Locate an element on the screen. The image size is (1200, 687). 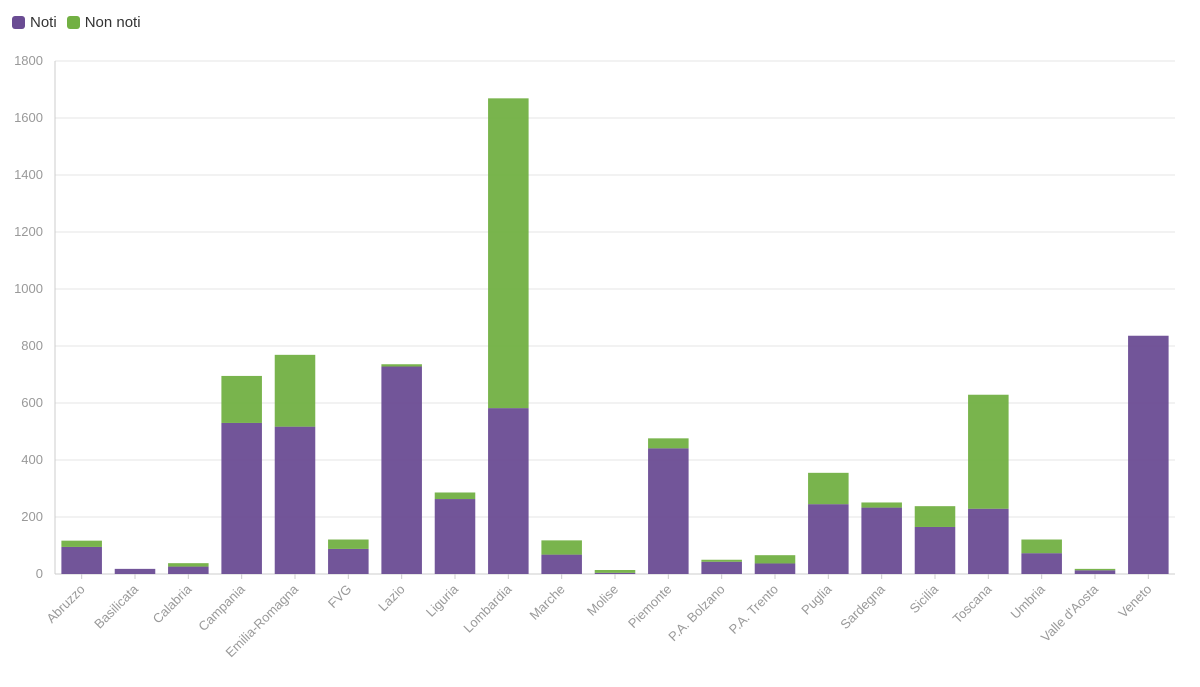
x-tick-label: Lombardia is located at coordinates (487, 608).